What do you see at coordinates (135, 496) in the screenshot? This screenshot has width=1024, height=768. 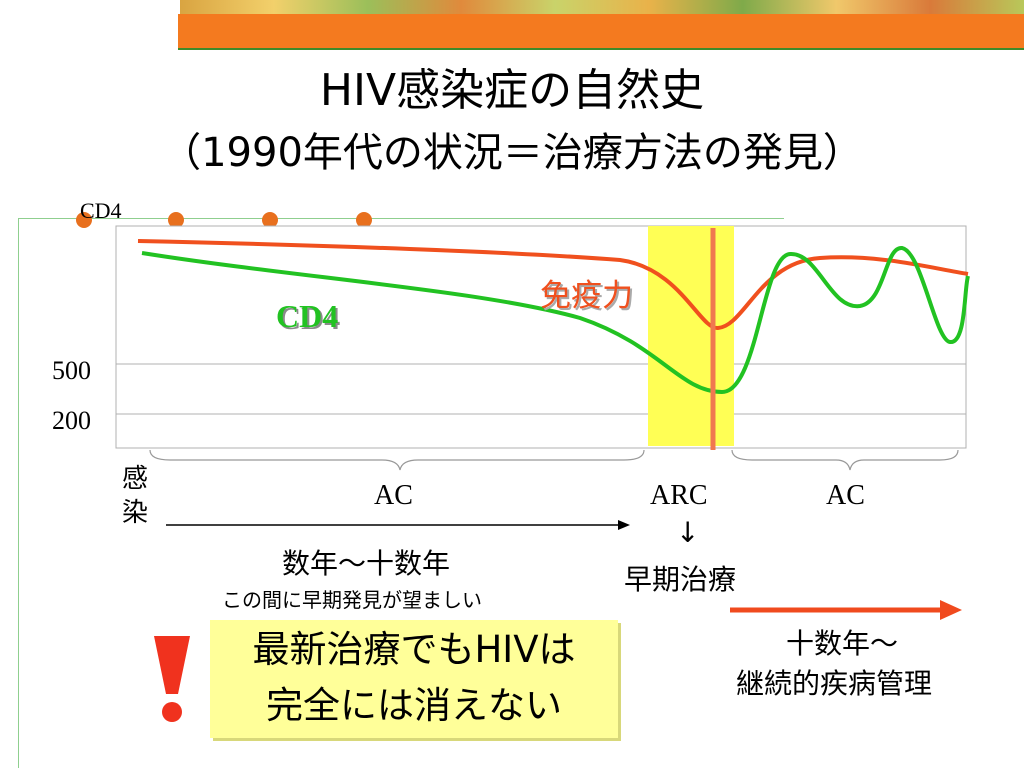 I see `infection-label: 感 染` at bounding box center [135, 496].